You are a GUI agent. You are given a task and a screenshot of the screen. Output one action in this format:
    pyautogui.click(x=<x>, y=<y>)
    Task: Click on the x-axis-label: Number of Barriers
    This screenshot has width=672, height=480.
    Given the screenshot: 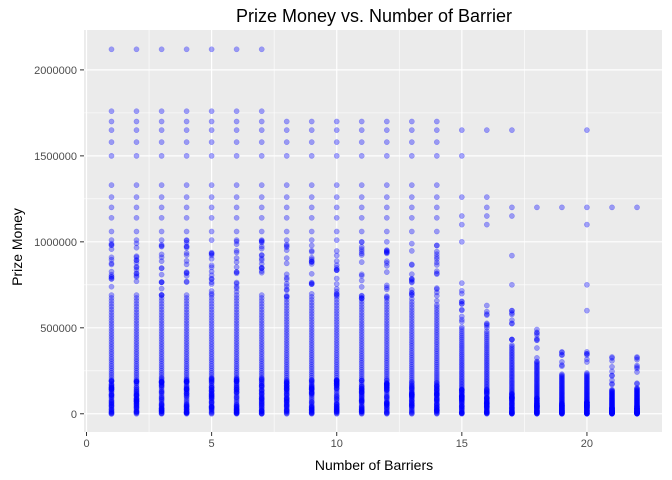 What is the action you would take?
    pyautogui.click(x=374, y=465)
    